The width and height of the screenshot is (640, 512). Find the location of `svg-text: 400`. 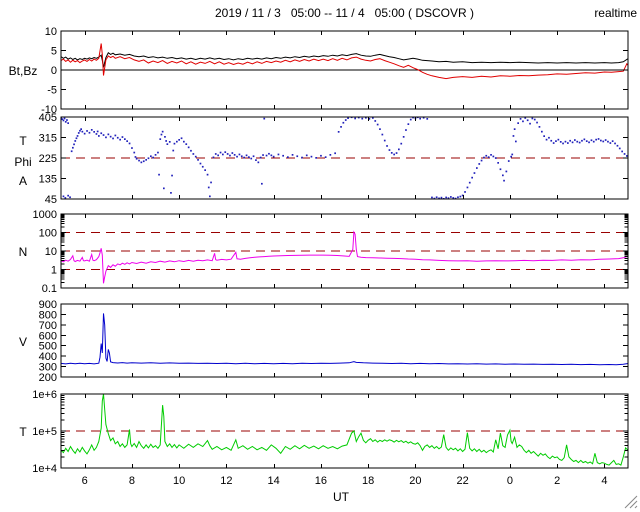

svg-text: 400 is located at coordinates (48, 357).